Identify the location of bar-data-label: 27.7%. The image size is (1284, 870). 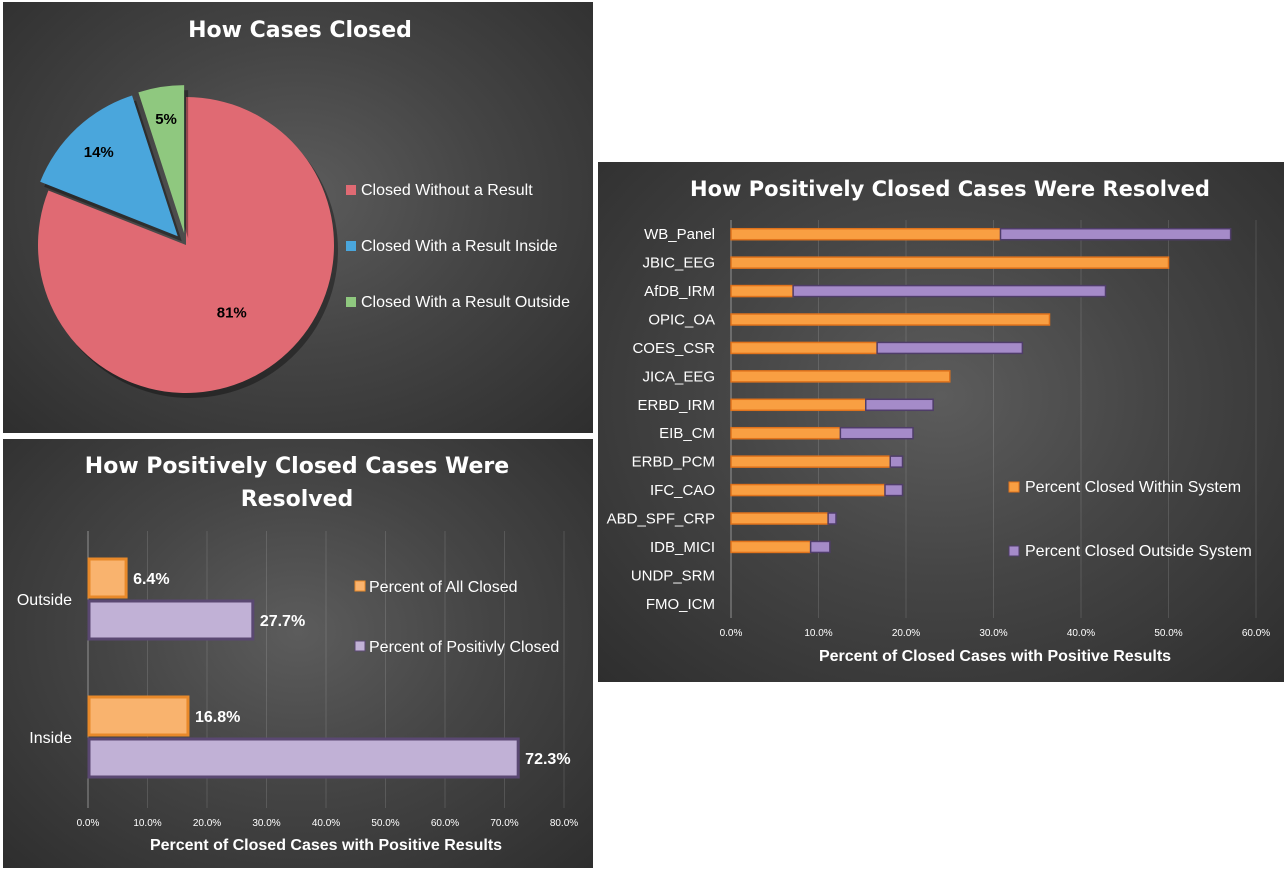
(282, 621).